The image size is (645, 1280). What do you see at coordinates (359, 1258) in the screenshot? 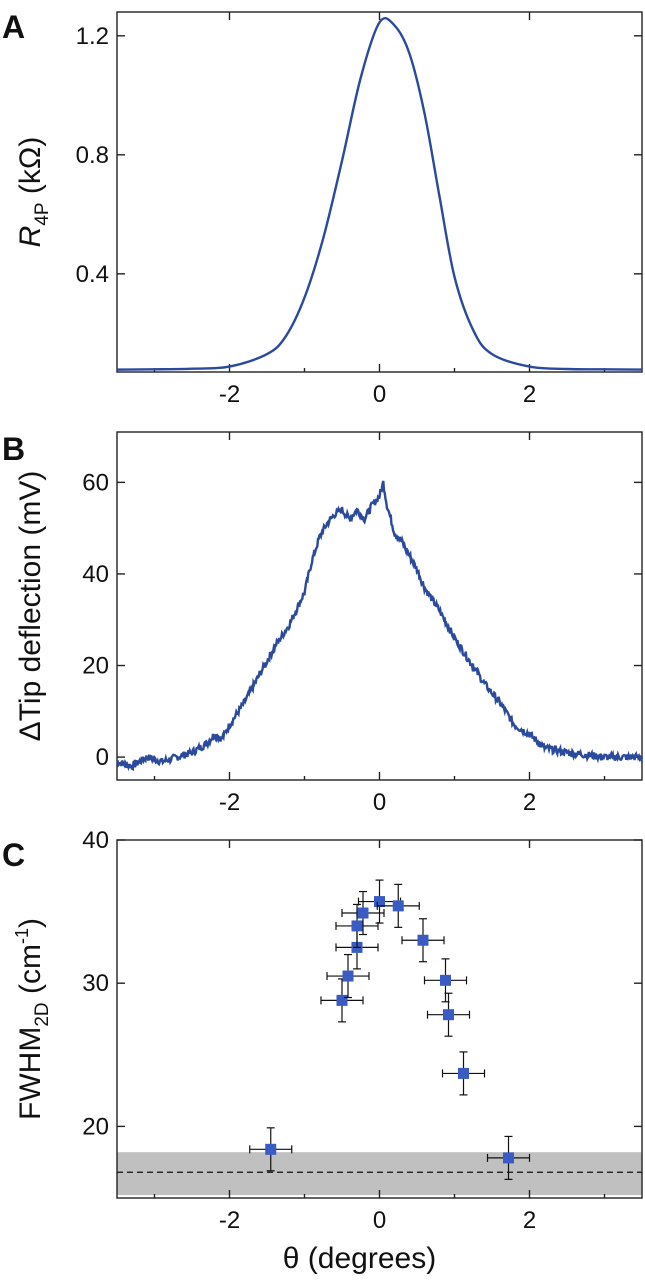
I see `x-axis-label: θ (degrees)` at bounding box center [359, 1258].